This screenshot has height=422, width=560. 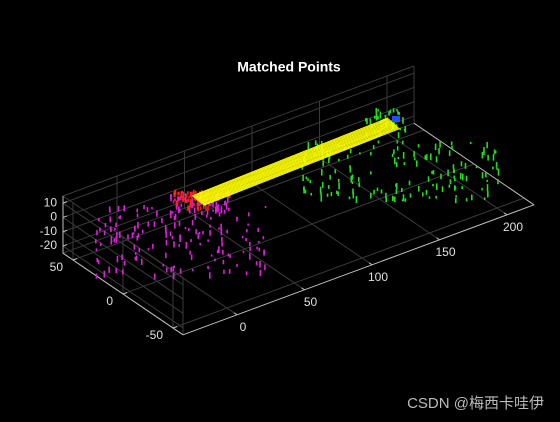 I want to click on grid-line, so click(x=123, y=244).